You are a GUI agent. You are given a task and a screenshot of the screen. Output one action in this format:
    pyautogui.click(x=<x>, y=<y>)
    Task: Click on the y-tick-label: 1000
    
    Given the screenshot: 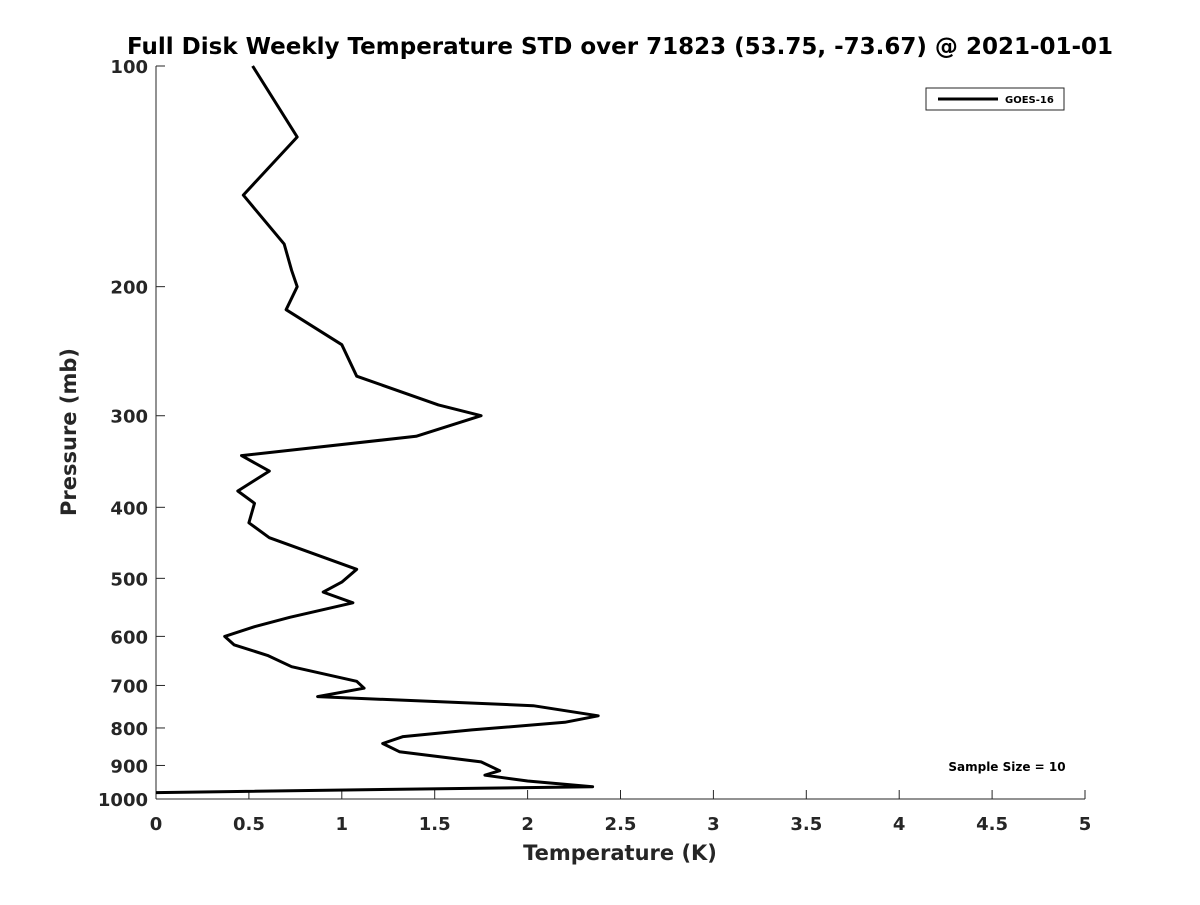 What is the action you would take?
    pyautogui.click(x=123, y=800)
    